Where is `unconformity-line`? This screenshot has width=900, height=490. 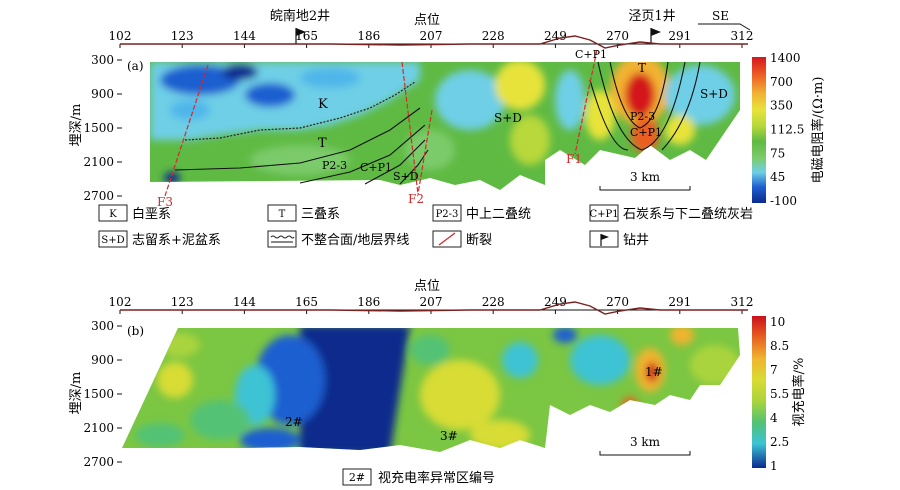
unconformity-line is located at coordinates (300, 111).